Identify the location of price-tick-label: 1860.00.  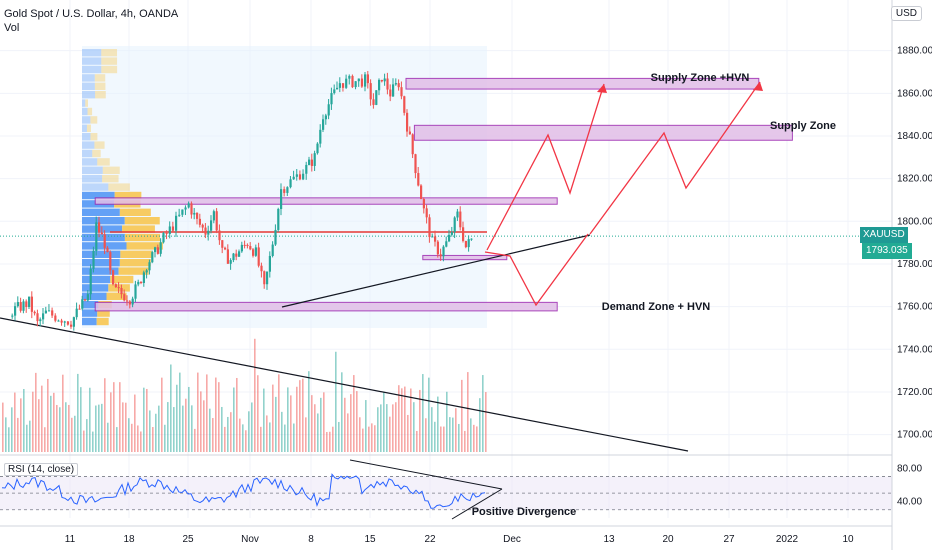
(914, 93).